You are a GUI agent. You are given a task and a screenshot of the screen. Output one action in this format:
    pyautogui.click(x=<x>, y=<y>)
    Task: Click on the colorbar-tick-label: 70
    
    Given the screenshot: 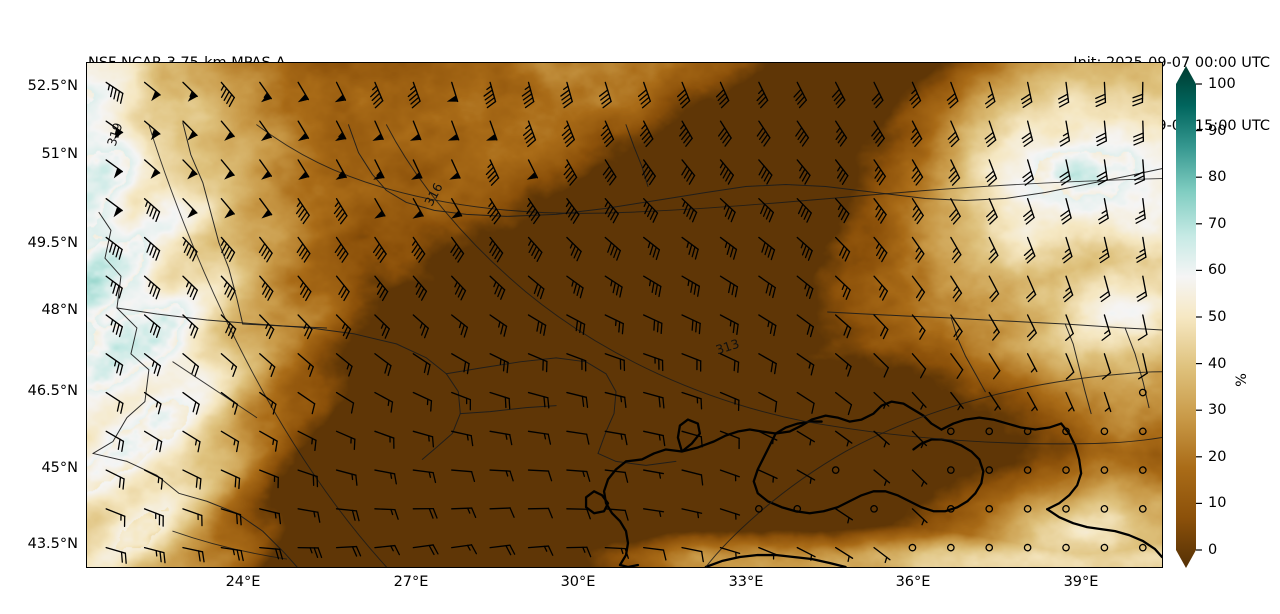 What is the action you would take?
    pyautogui.click(x=1217, y=223)
    